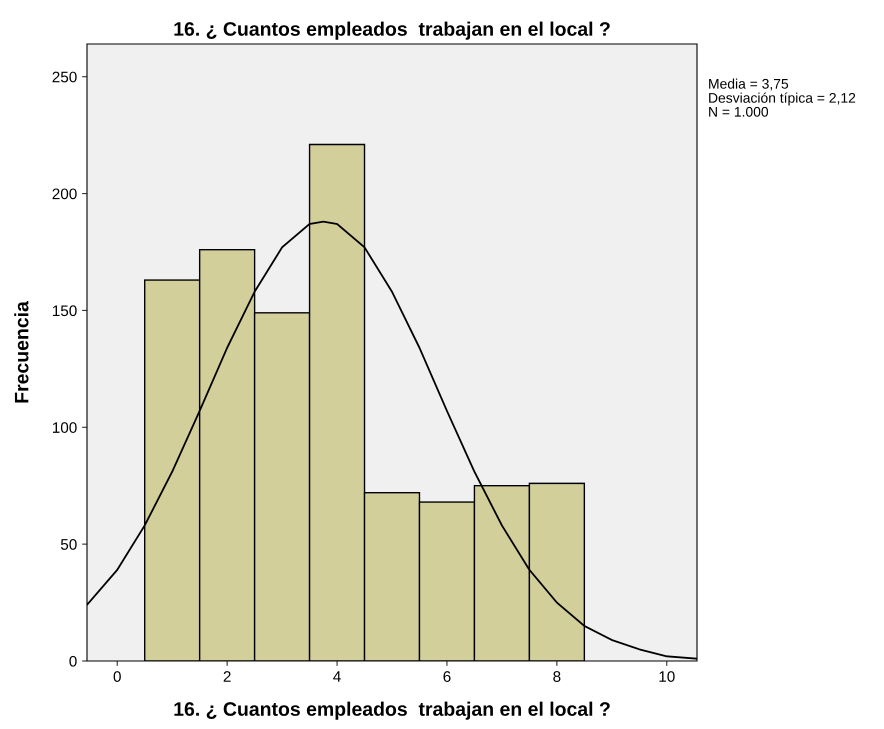 The image size is (884, 729). What do you see at coordinates (64, 194) in the screenshot?
I see `y-tick-label: 200` at bounding box center [64, 194].